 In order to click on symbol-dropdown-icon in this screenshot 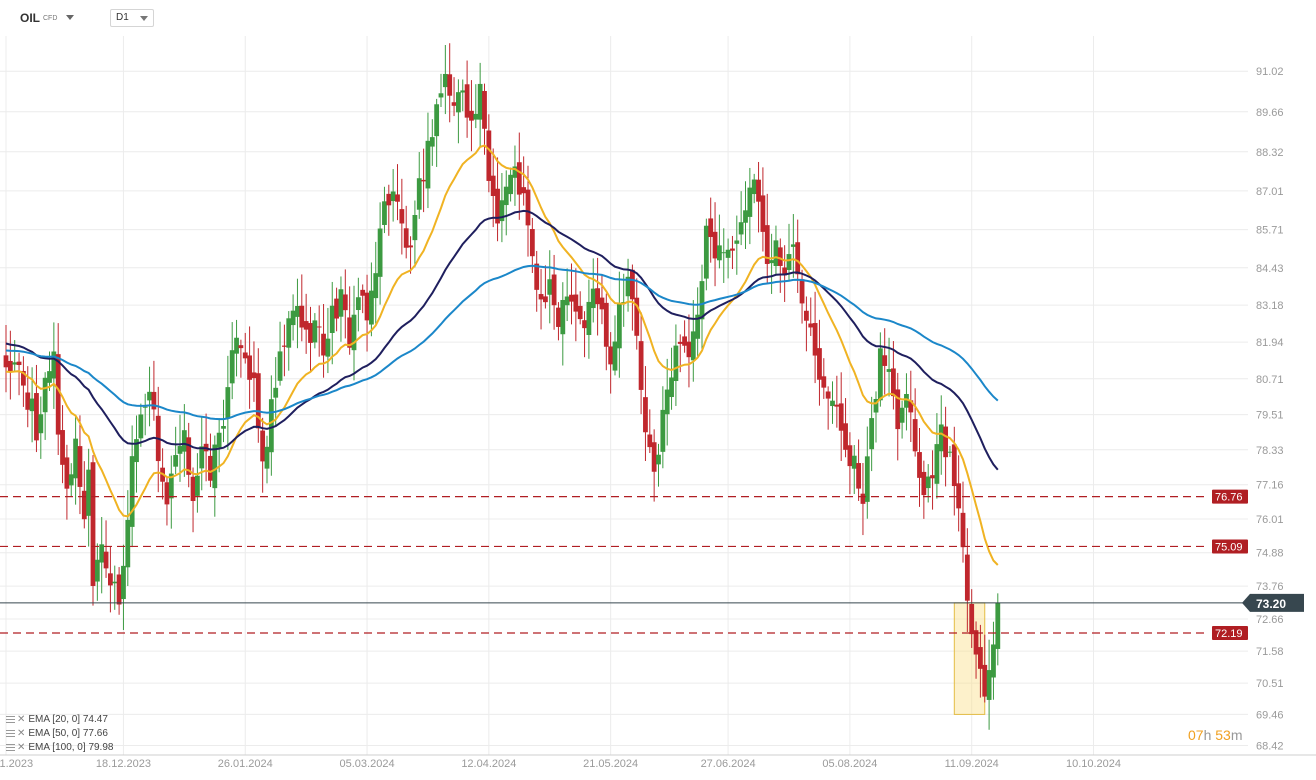, I will do `click(70, 17)`.